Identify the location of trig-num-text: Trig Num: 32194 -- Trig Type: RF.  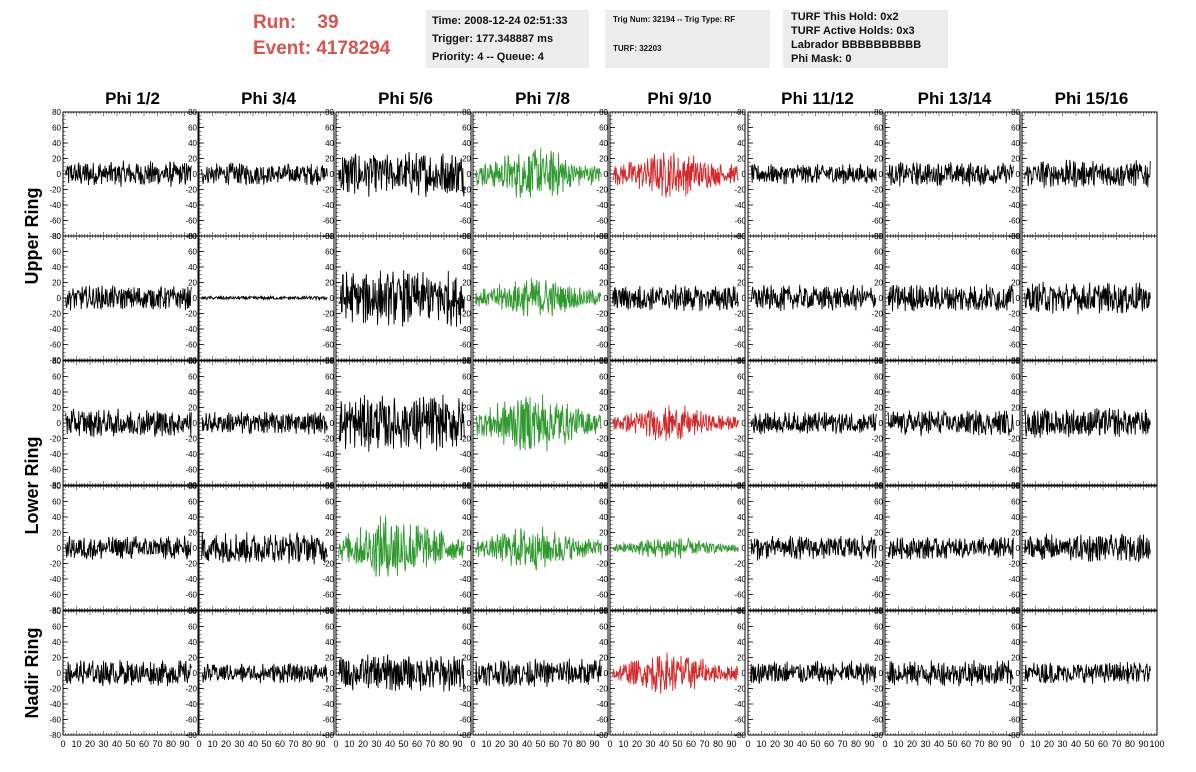
(674, 19).